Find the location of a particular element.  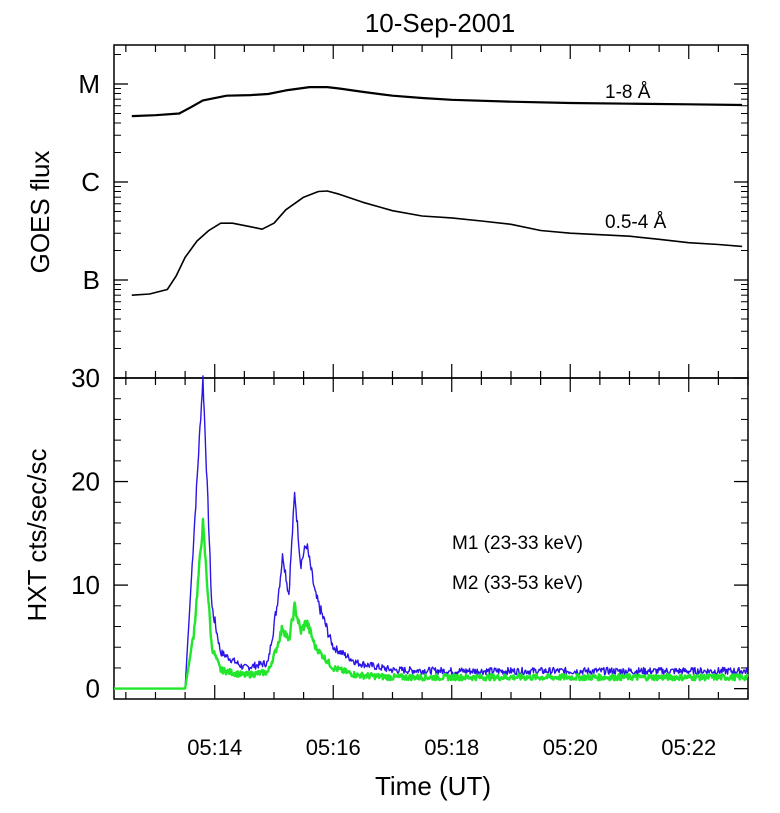

hxt-ytick-label-20: 20 is located at coordinates (85, 482).